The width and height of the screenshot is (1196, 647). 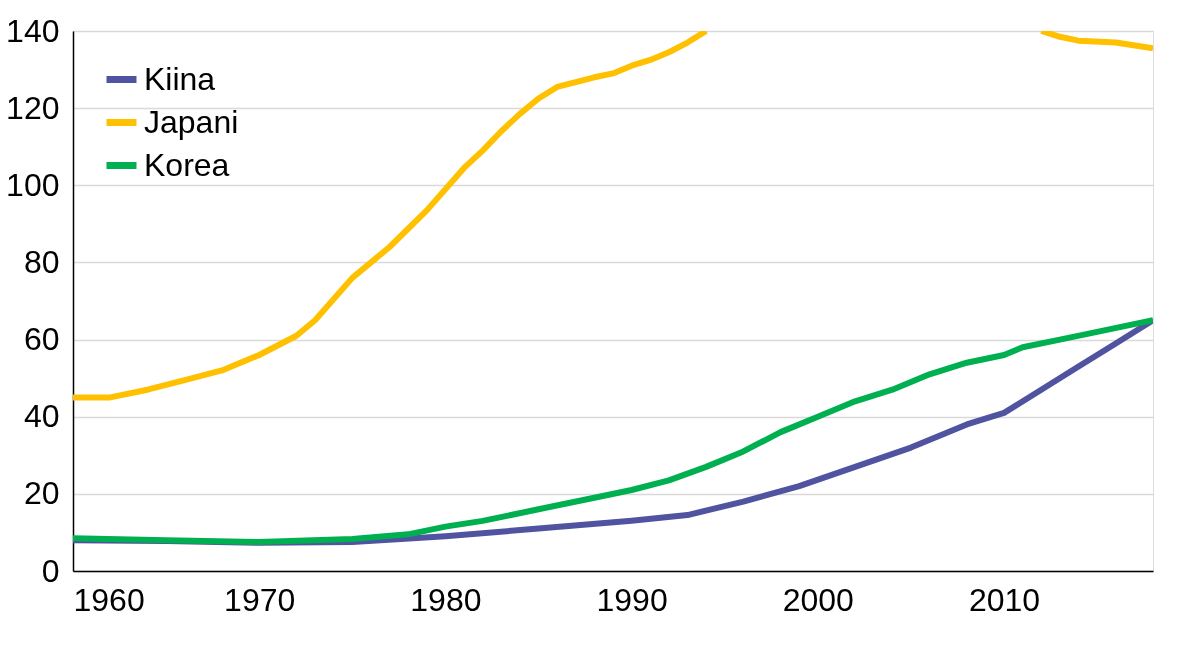 I want to click on x-tick-label: 1990, so click(x=632, y=599).